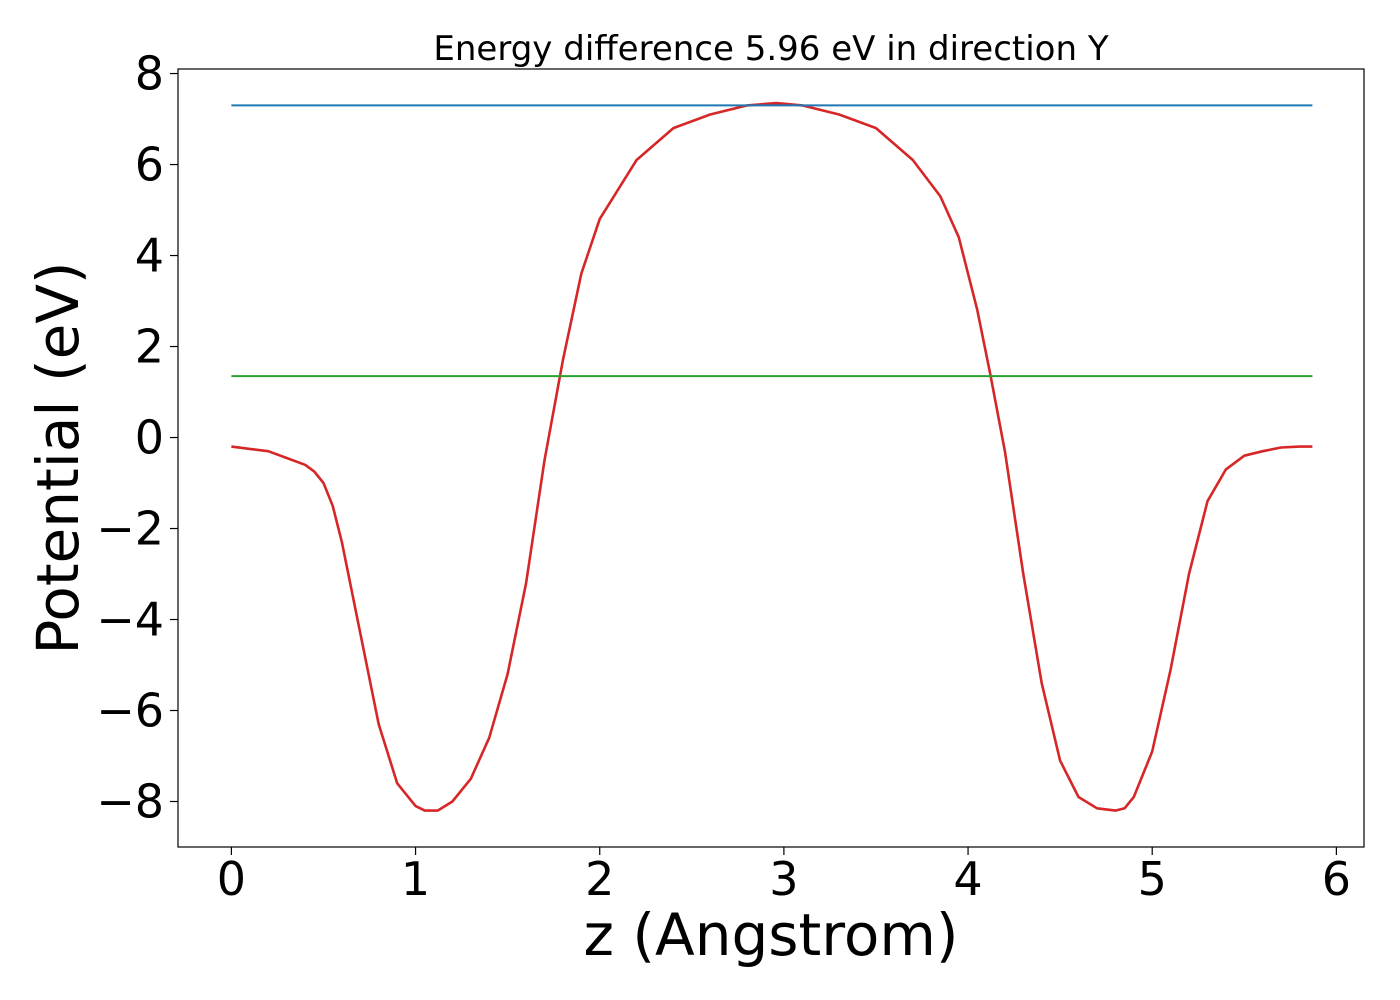 The image size is (1400, 1000). What do you see at coordinates (1336, 879) in the screenshot?
I see `x-tick-label: 6` at bounding box center [1336, 879].